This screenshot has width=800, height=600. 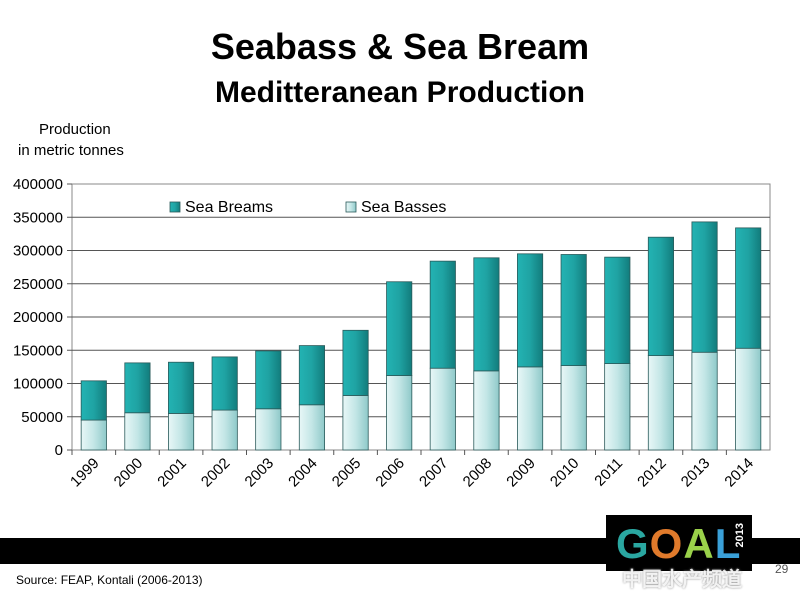 What do you see at coordinates (38, 217) in the screenshot?
I see `y-tick-label: 350000` at bounding box center [38, 217].